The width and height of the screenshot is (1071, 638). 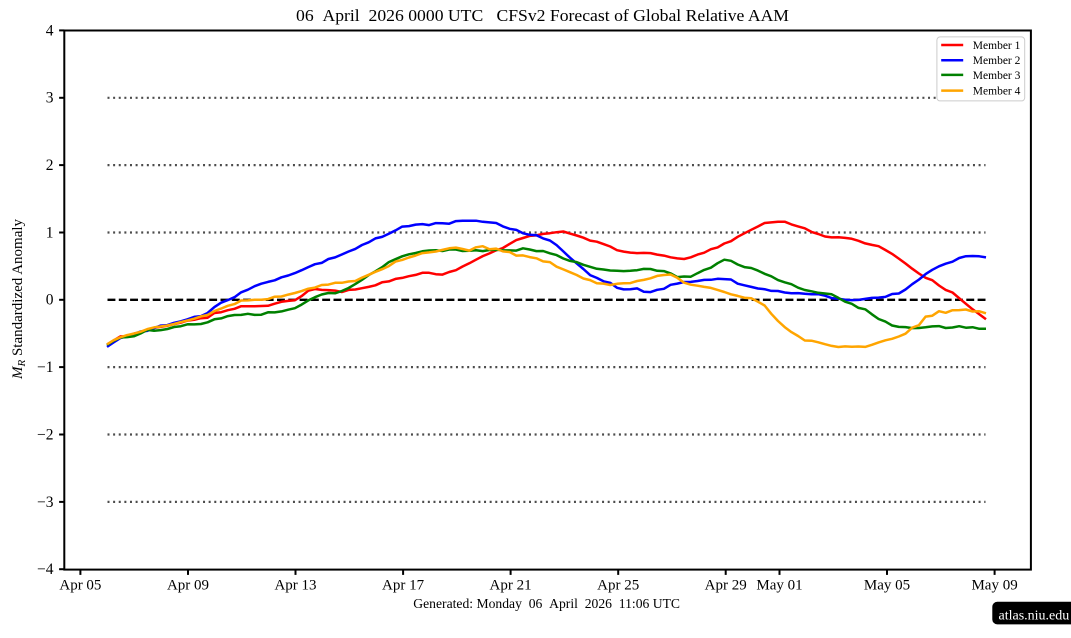 I want to click on svg-text: Apr 29, so click(x=726, y=586).